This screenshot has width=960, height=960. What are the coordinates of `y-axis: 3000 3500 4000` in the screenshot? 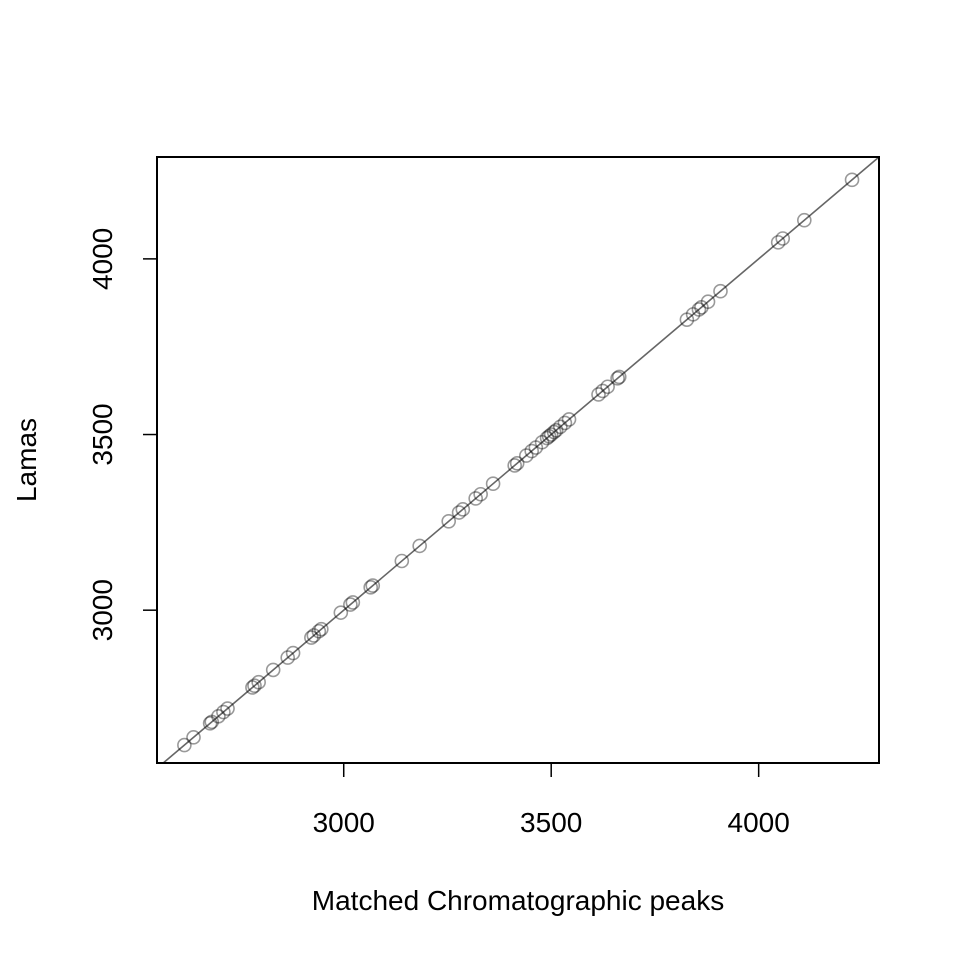 It's located at (122, 434).